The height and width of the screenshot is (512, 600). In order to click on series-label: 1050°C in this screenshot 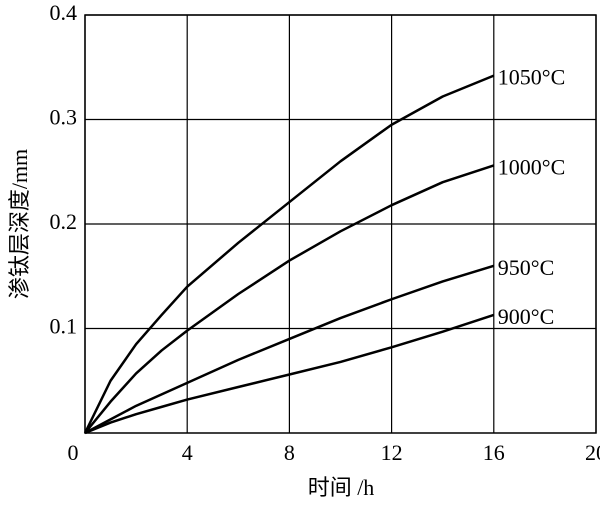, I will do `click(531, 77)`.